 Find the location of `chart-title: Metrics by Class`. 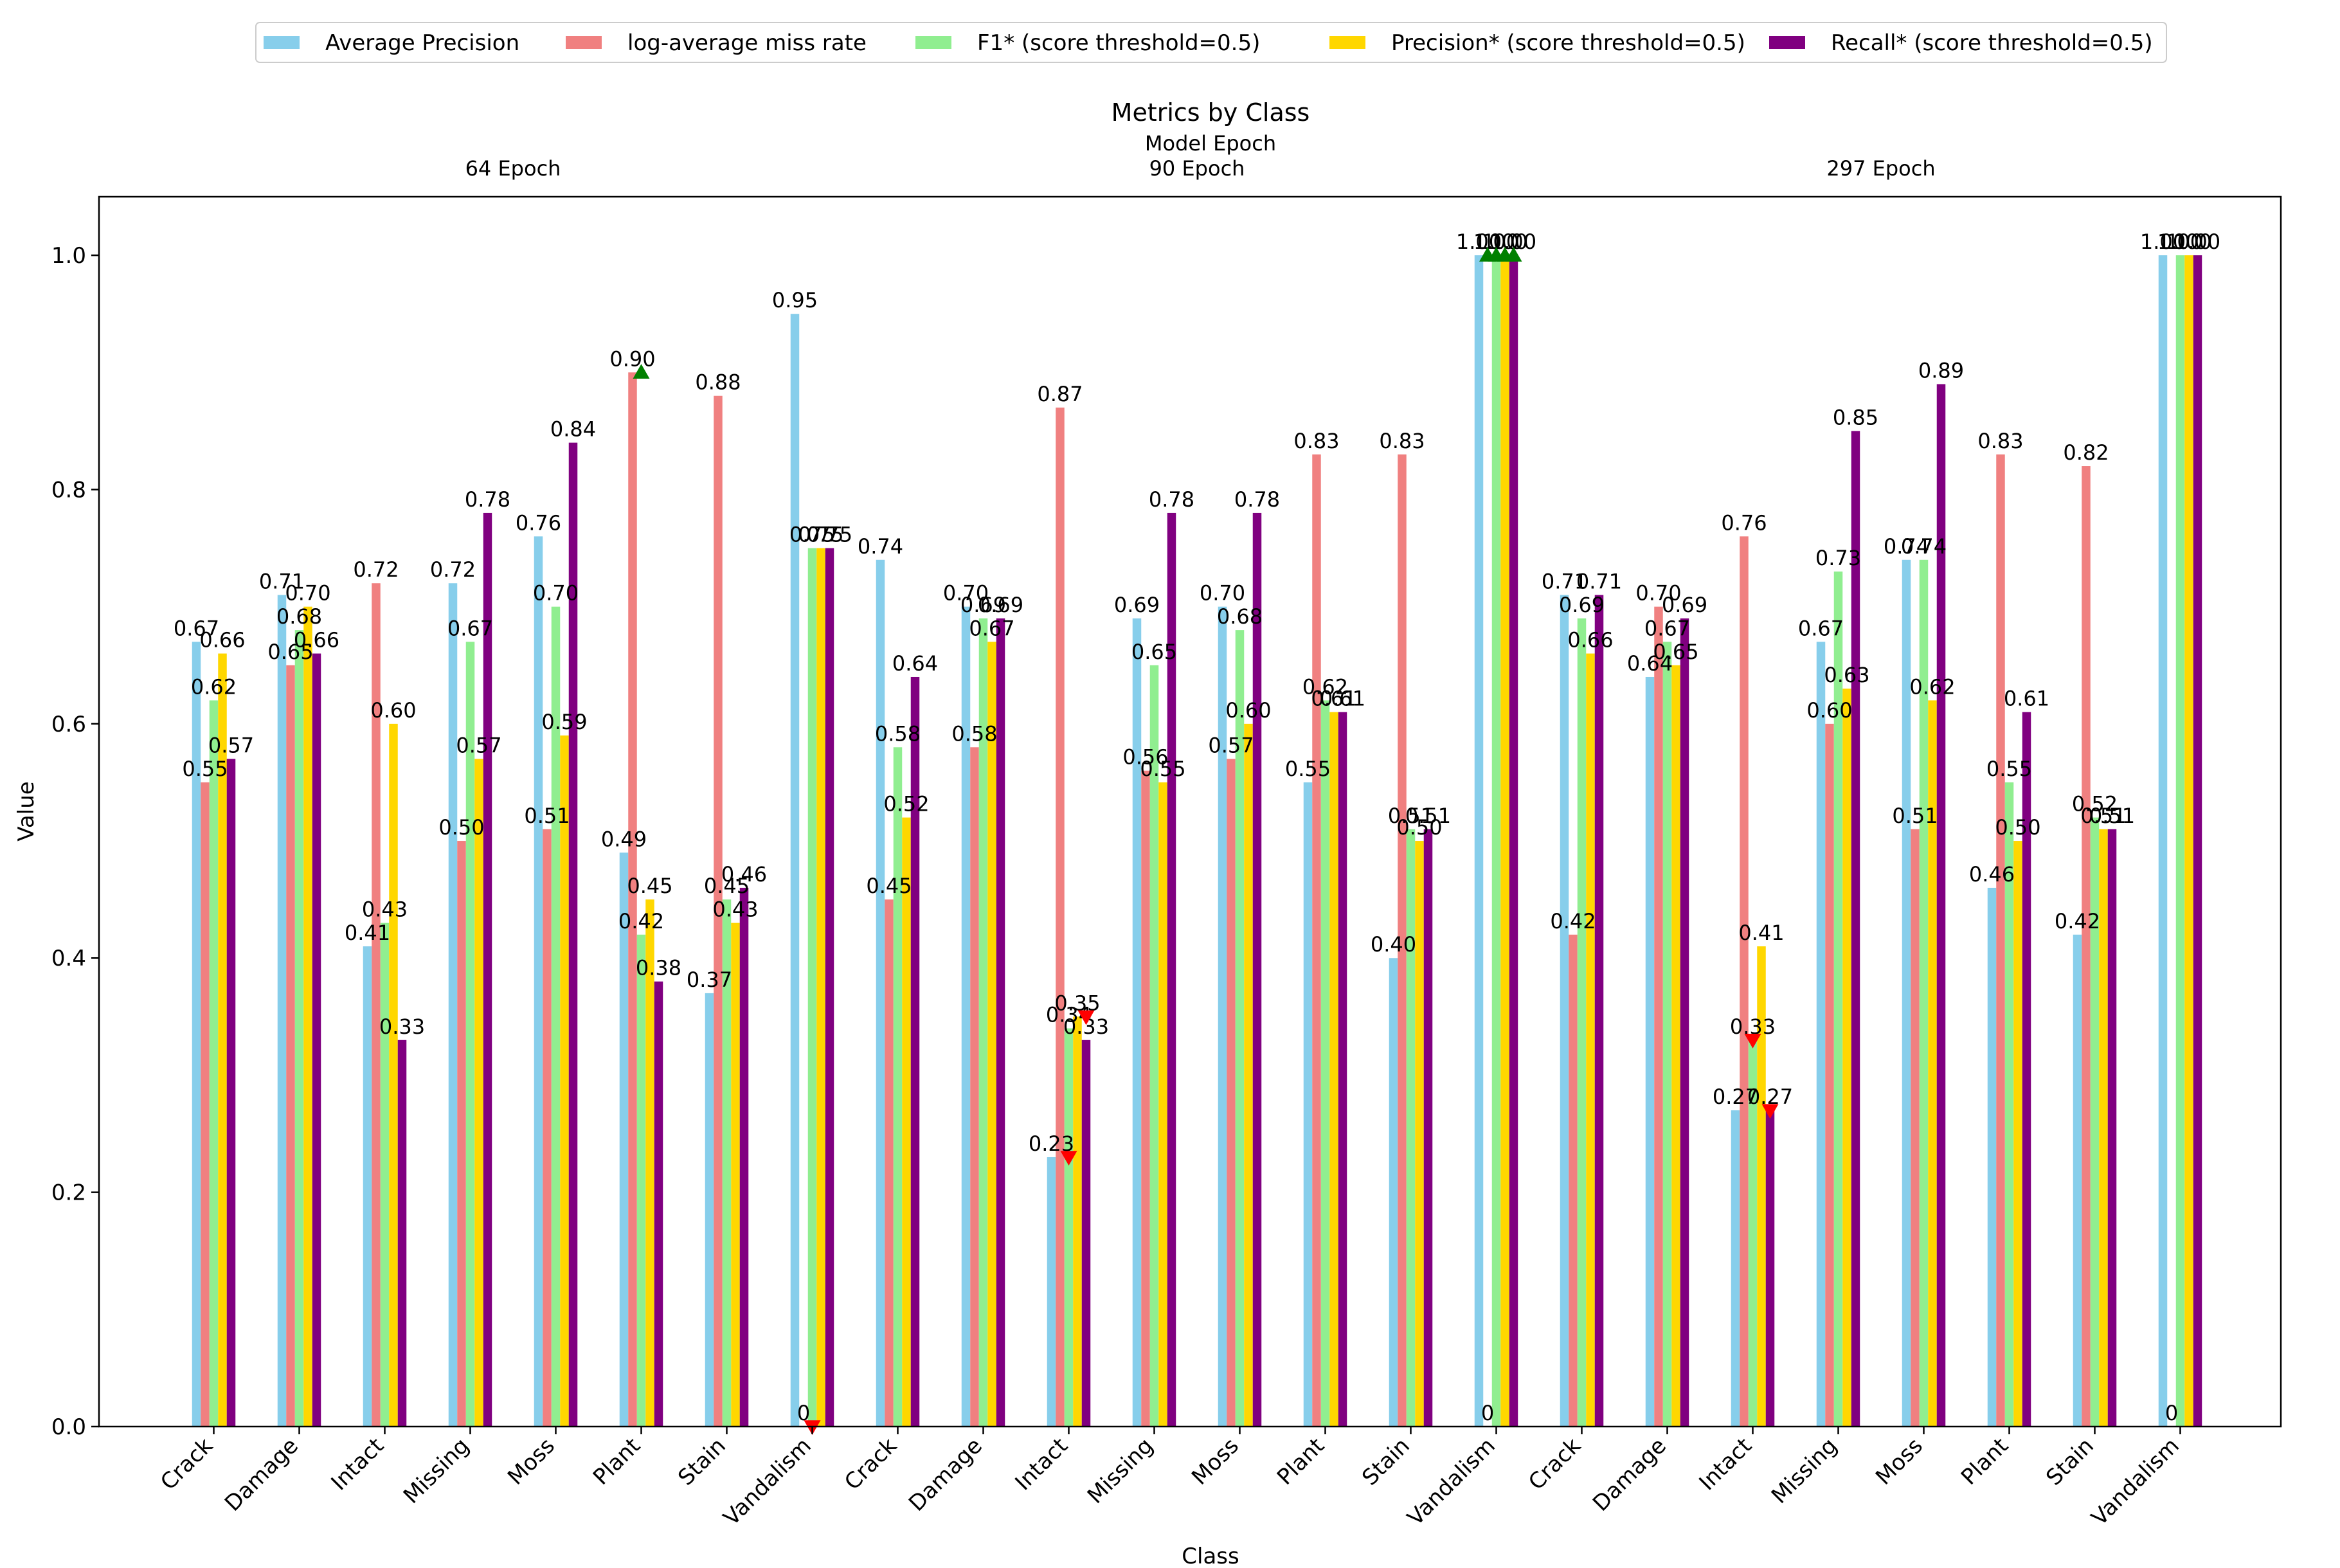

chart-title: Metrics by Class is located at coordinates (1211, 112).